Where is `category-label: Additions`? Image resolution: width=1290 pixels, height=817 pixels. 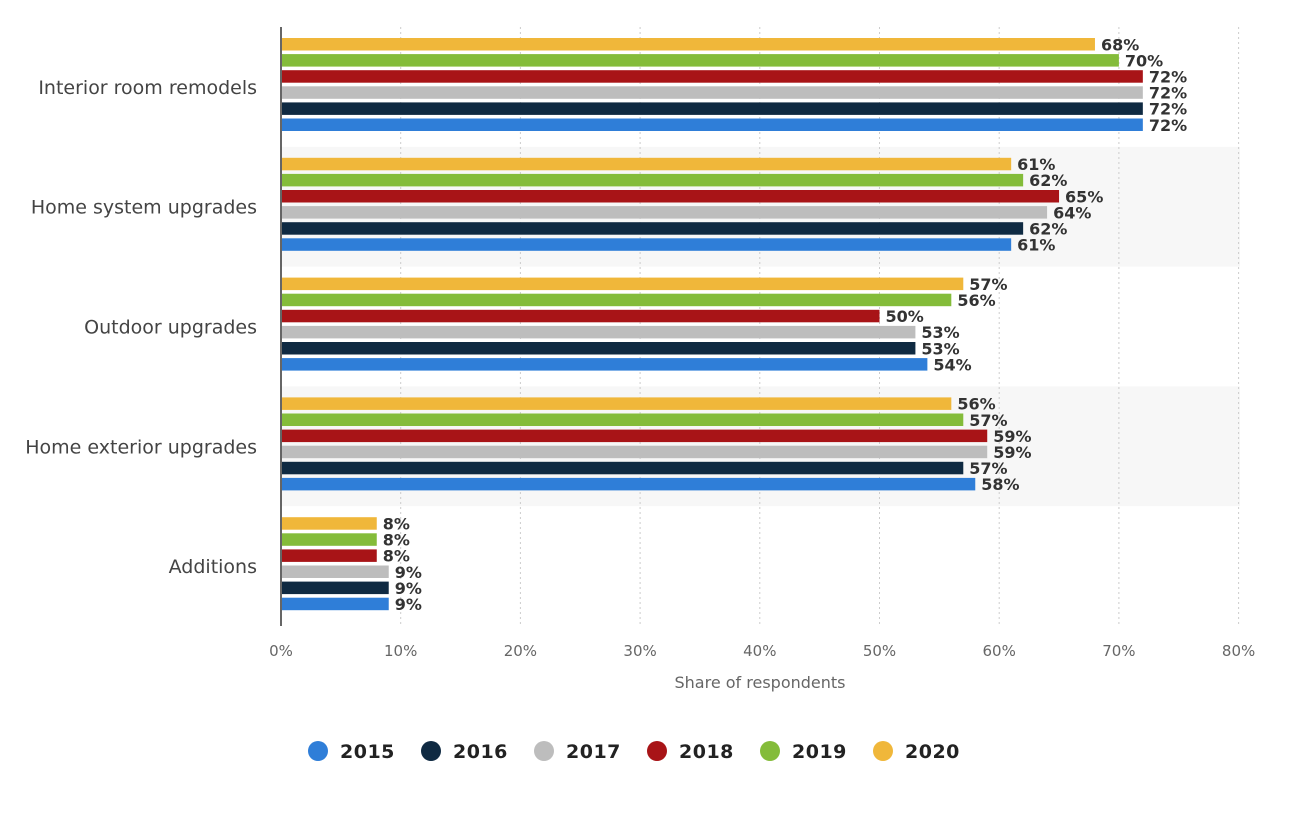 category-label: Additions is located at coordinates (213, 567).